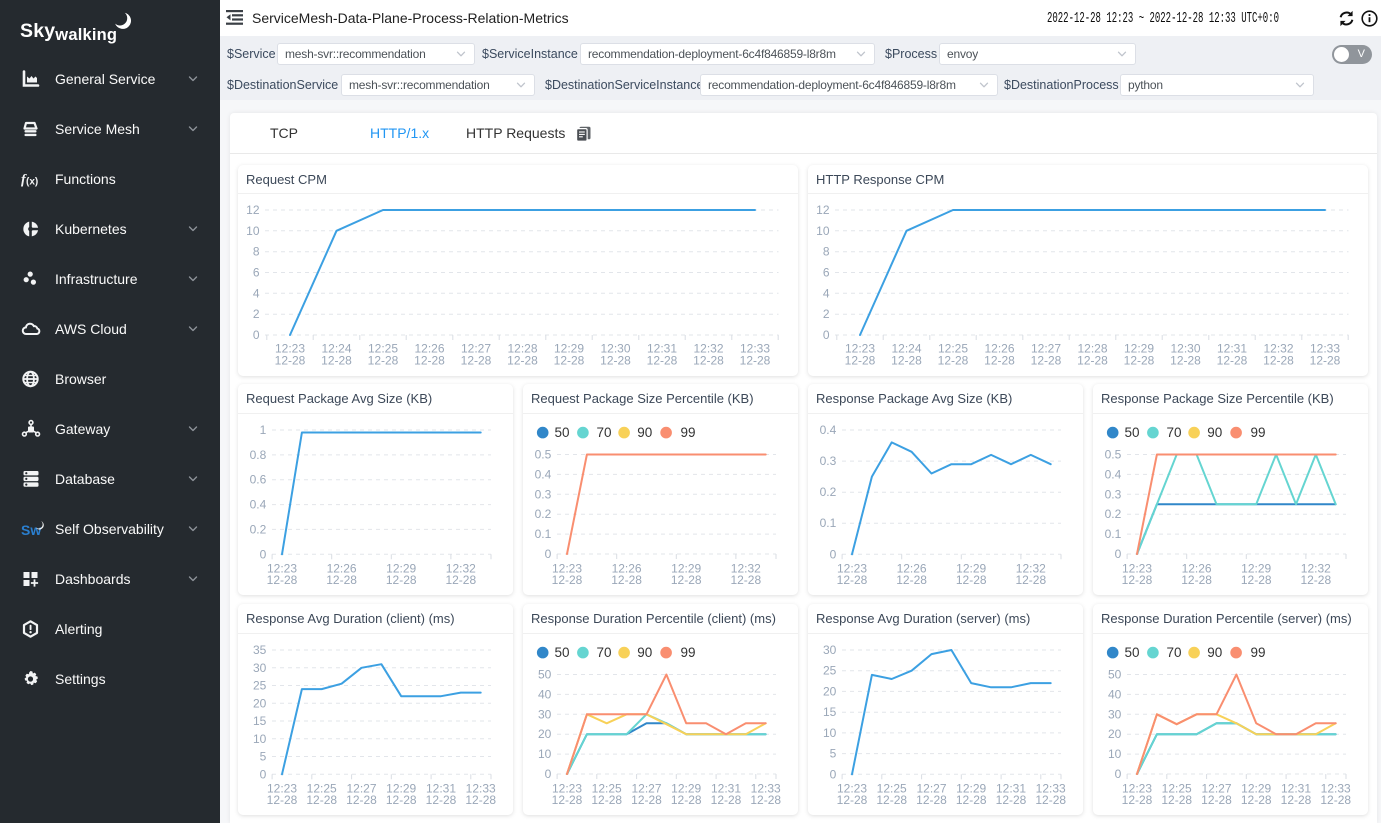 This screenshot has height=823, width=1381. I want to click on svg-text: 50, so click(1132, 652).